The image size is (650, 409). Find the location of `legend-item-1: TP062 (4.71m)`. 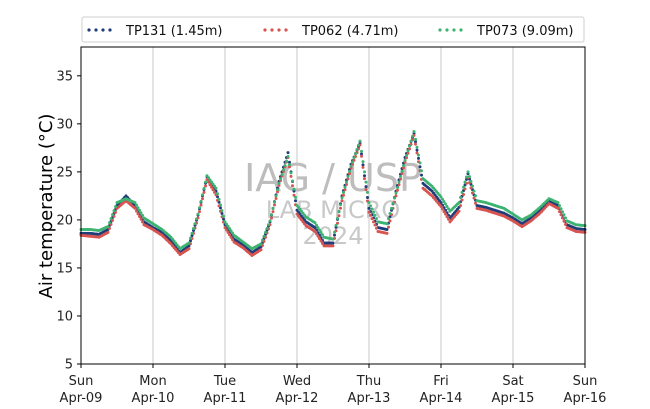

legend-item-1: TP062 (4.71m) is located at coordinates (330, 31).